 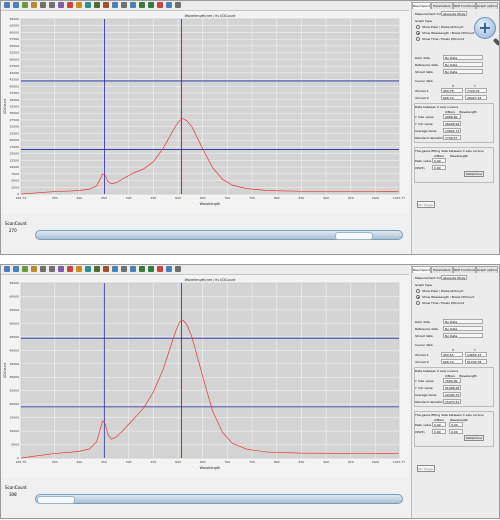 What do you see at coordinates (426, 65) in the screenshot?
I see `data-row-label: Reference data` at bounding box center [426, 65].